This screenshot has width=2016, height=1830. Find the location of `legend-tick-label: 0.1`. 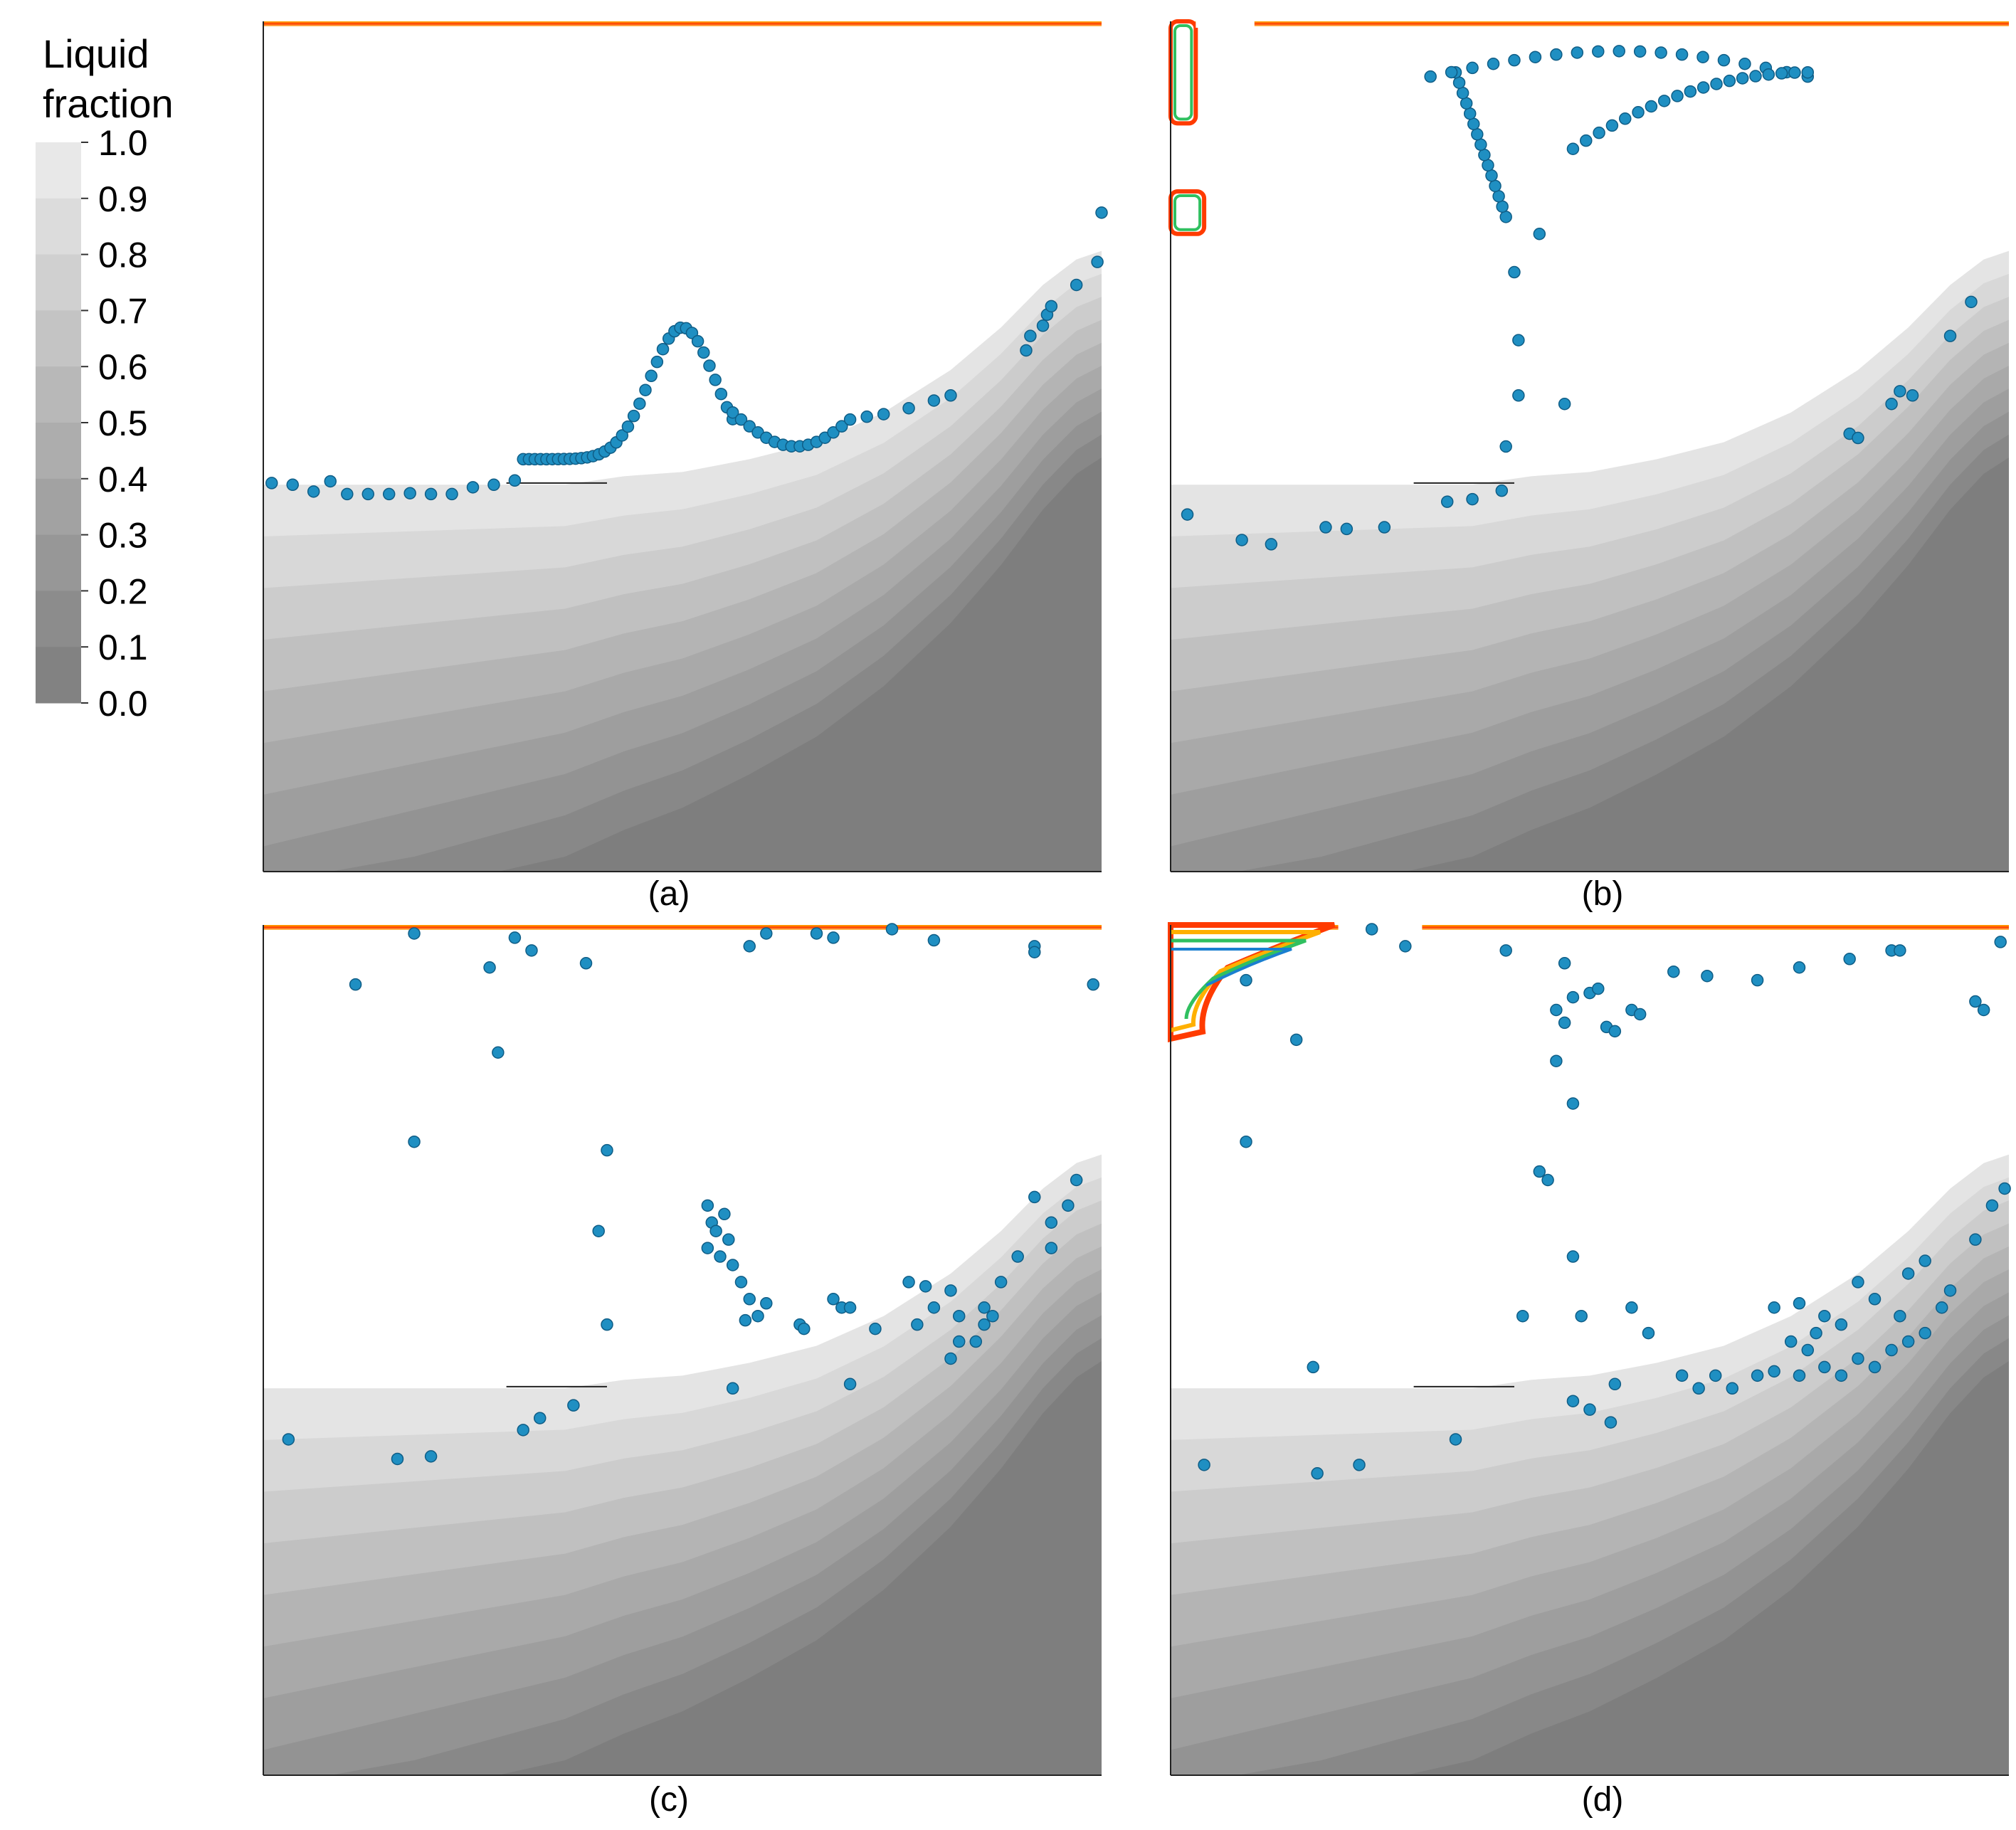

legend-tick-label: 0.1 is located at coordinates (123, 647).